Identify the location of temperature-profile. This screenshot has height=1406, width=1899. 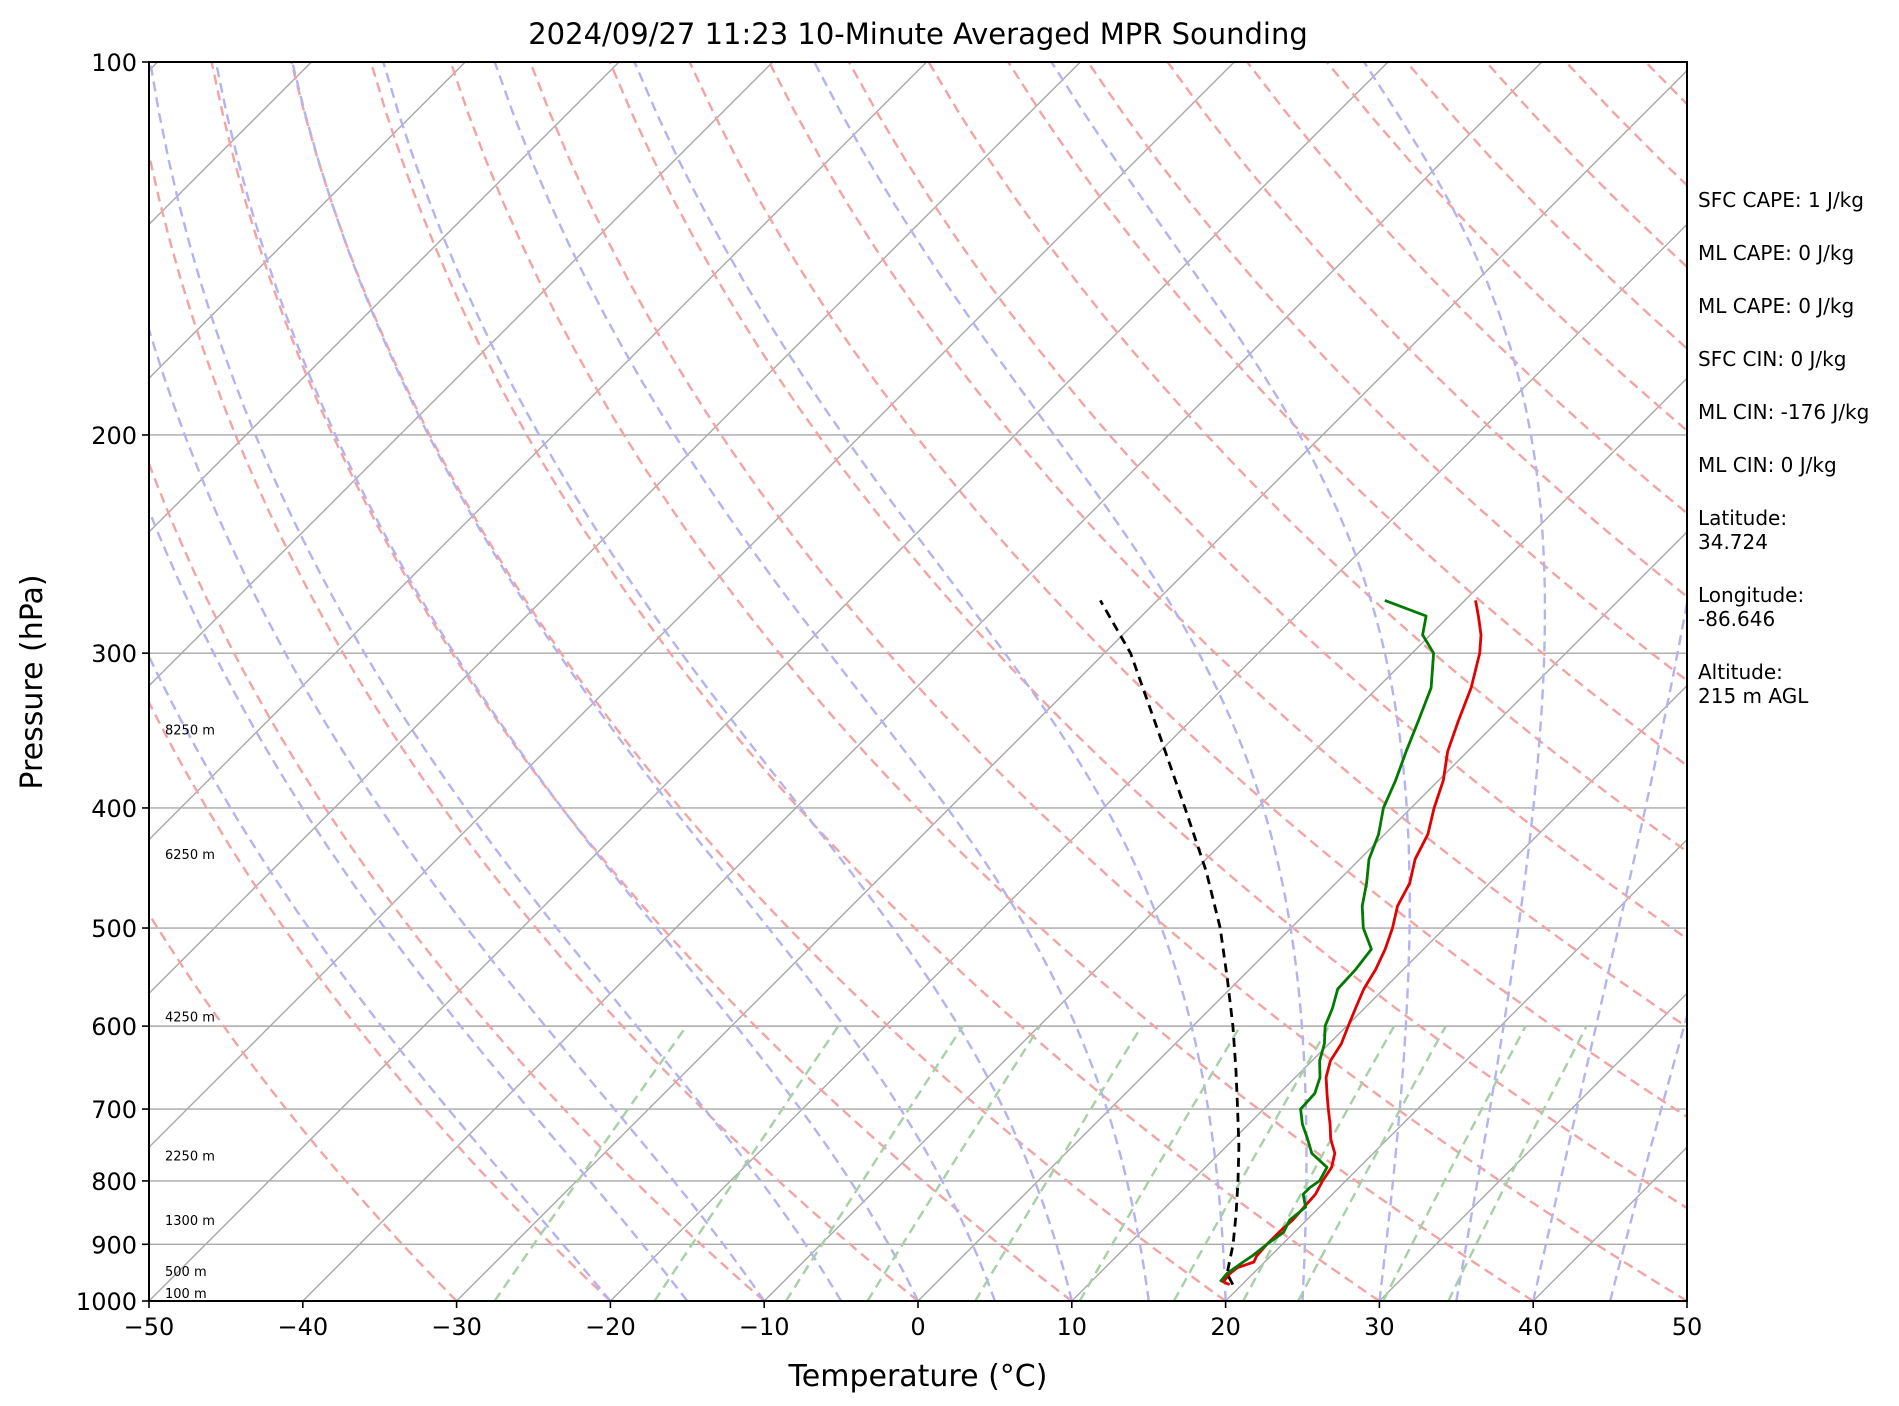
(1352, 943).